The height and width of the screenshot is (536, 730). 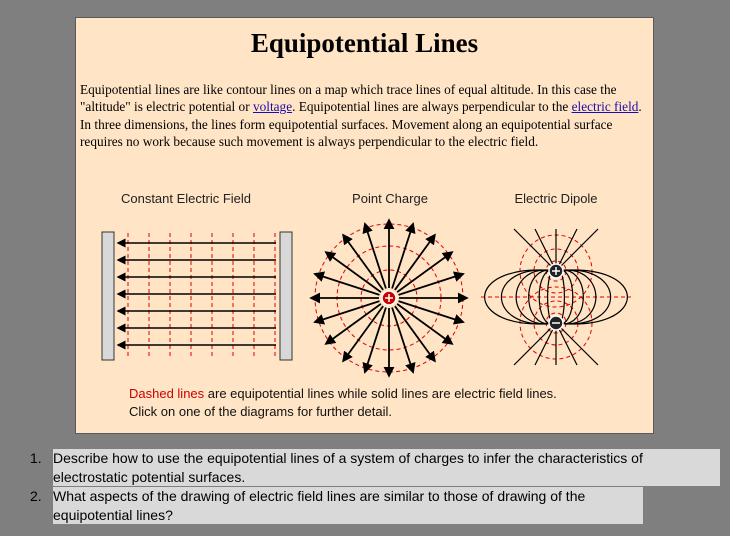 What do you see at coordinates (390, 198) in the screenshot?
I see `diagram-label: Point Charge` at bounding box center [390, 198].